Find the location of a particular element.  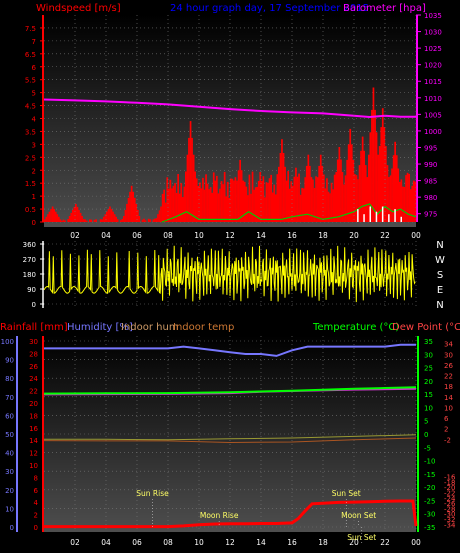

barometer-tick-label: 995 is located at coordinates (430, 148).